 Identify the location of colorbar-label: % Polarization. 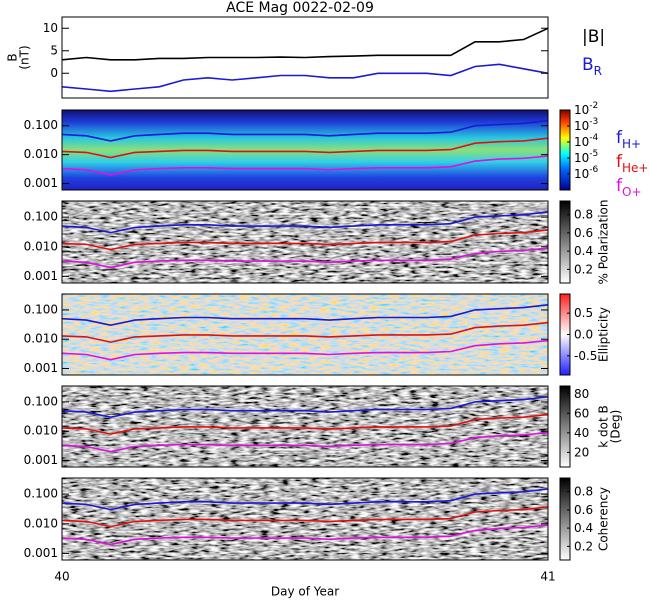
(604, 242).